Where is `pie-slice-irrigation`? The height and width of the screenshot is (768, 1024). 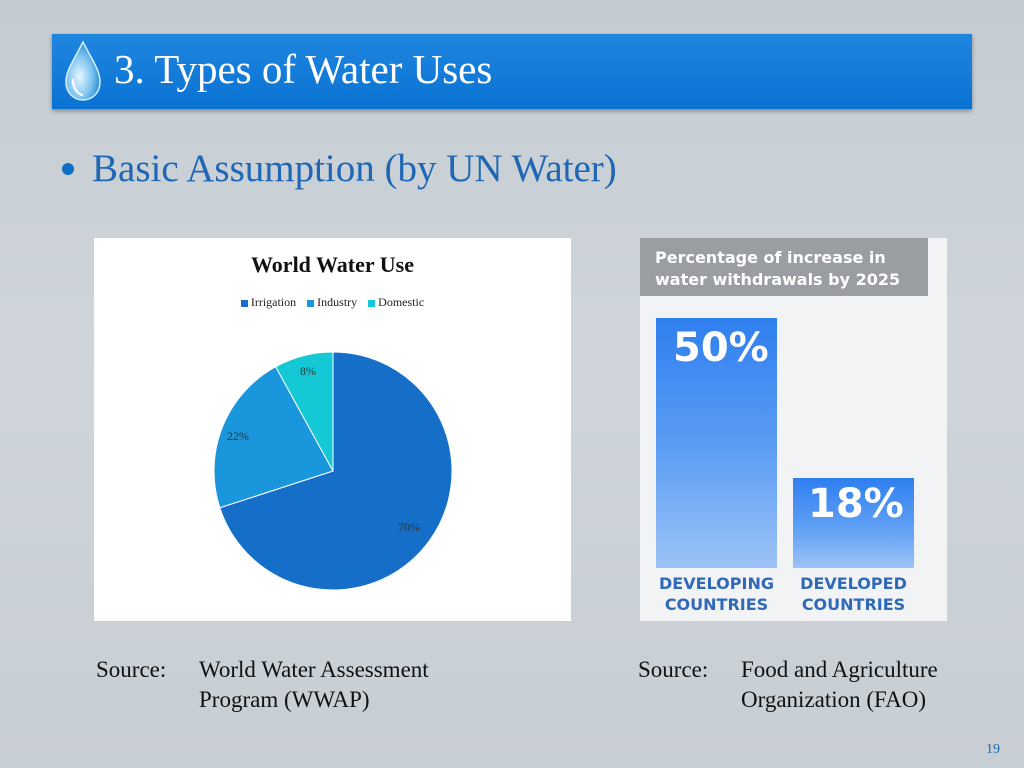
pie-slice-irrigation is located at coordinates (336, 471).